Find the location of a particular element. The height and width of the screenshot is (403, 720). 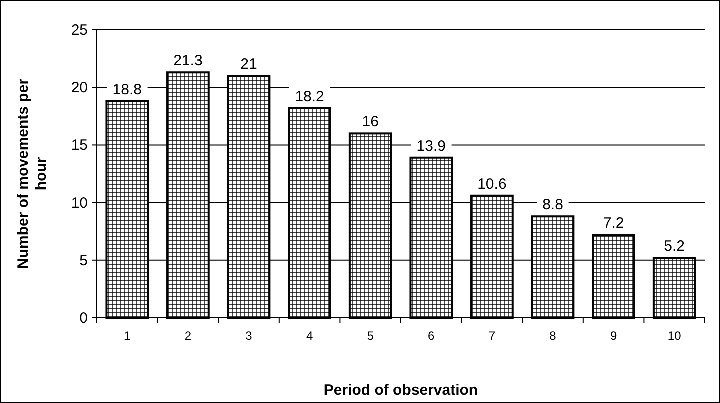

y-tick-label: 20 is located at coordinates (79, 88).